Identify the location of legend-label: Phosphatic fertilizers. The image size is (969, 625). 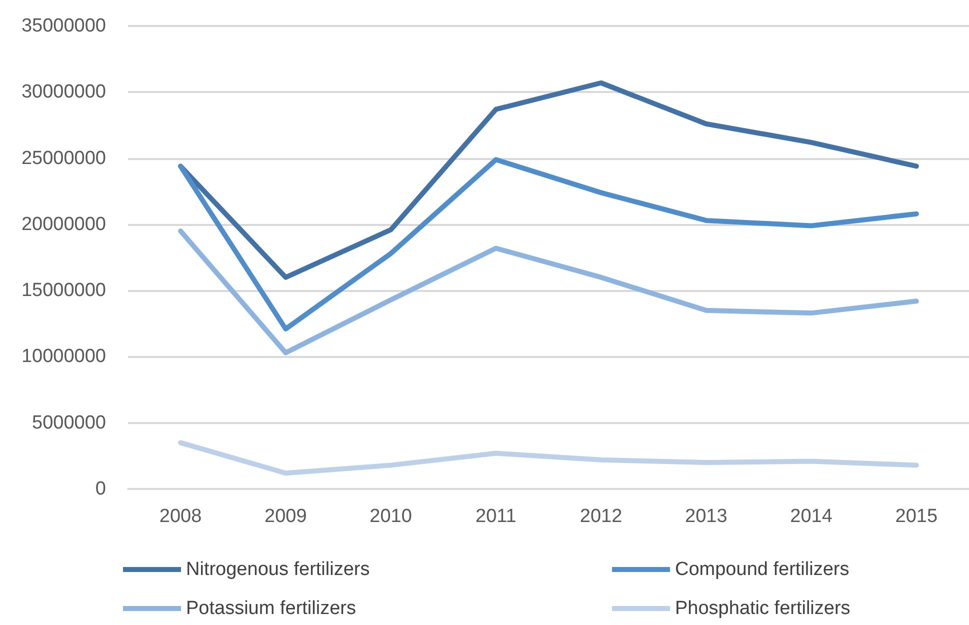
(762, 608).